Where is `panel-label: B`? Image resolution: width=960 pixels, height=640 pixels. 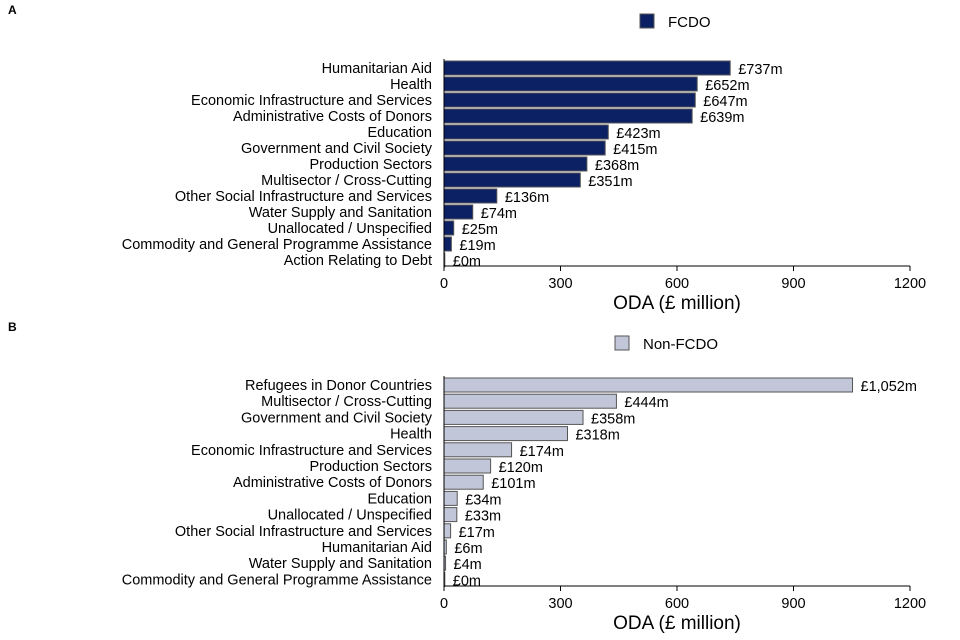 panel-label: B is located at coordinates (12, 327).